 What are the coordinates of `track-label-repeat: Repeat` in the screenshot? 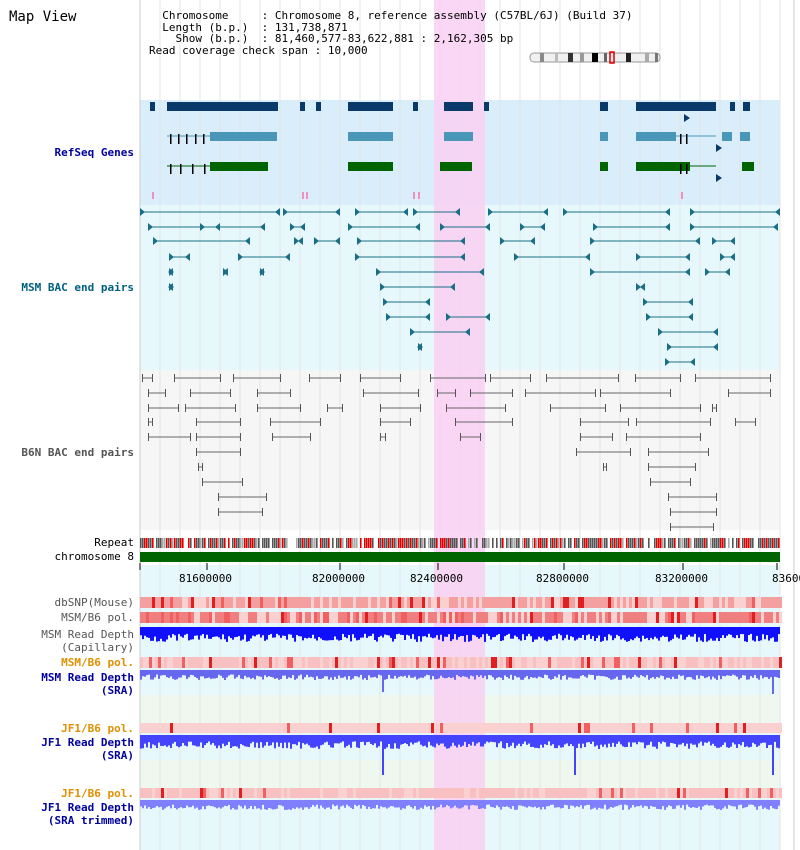 It's located at (114, 542).